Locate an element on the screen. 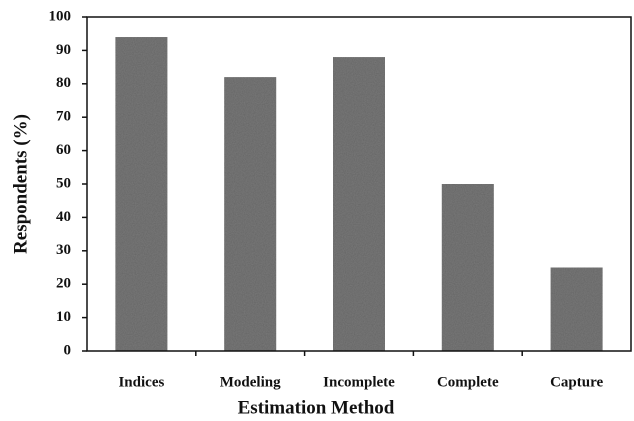  x-tick-label: Indices is located at coordinates (141, 382).